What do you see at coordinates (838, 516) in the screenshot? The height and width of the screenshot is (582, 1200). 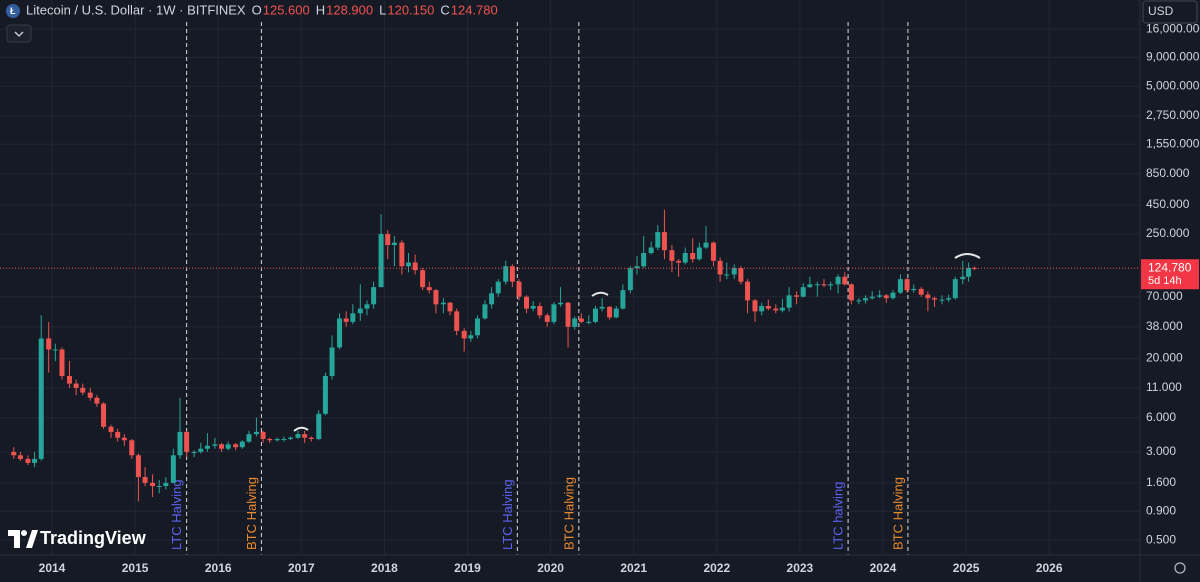 I see `halving-label: LTC halving` at bounding box center [838, 516].